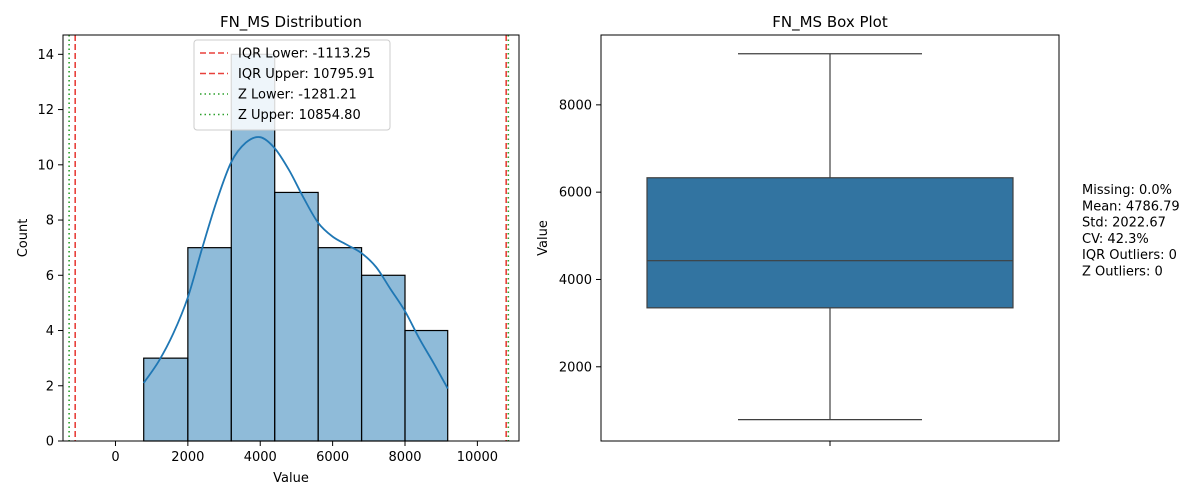  I want to click on kde-curve, so click(295, 262).